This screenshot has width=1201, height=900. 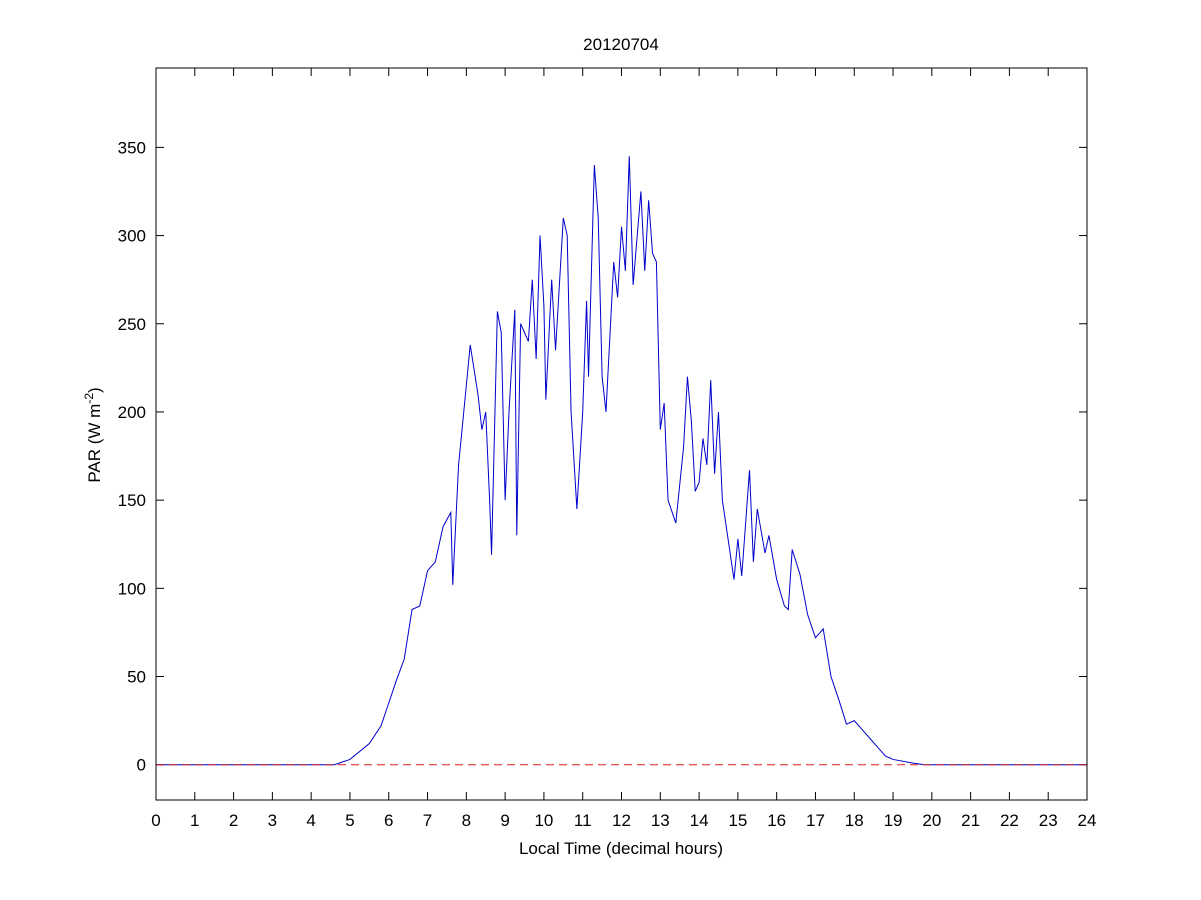 What do you see at coordinates (621, 44) in the screenshot?
I see `chart-title: 20120704` at bounding box center [621, 44].